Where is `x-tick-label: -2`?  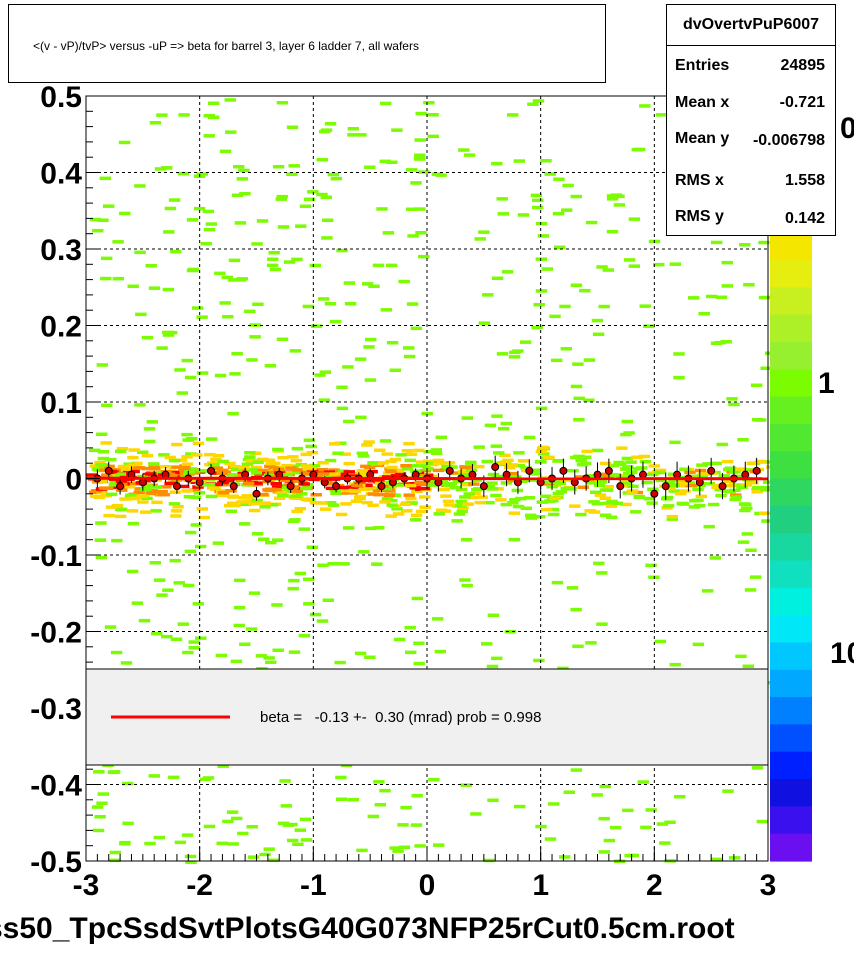 x-tick-label: -2 is located at coordinates (199, 885).